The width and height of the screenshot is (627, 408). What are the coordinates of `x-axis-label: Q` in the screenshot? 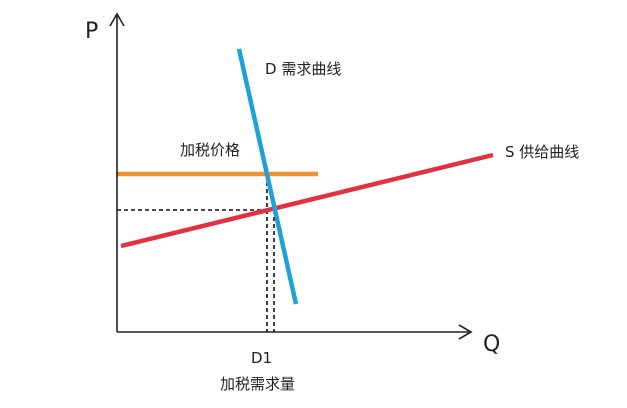 It's located at (491, 344).